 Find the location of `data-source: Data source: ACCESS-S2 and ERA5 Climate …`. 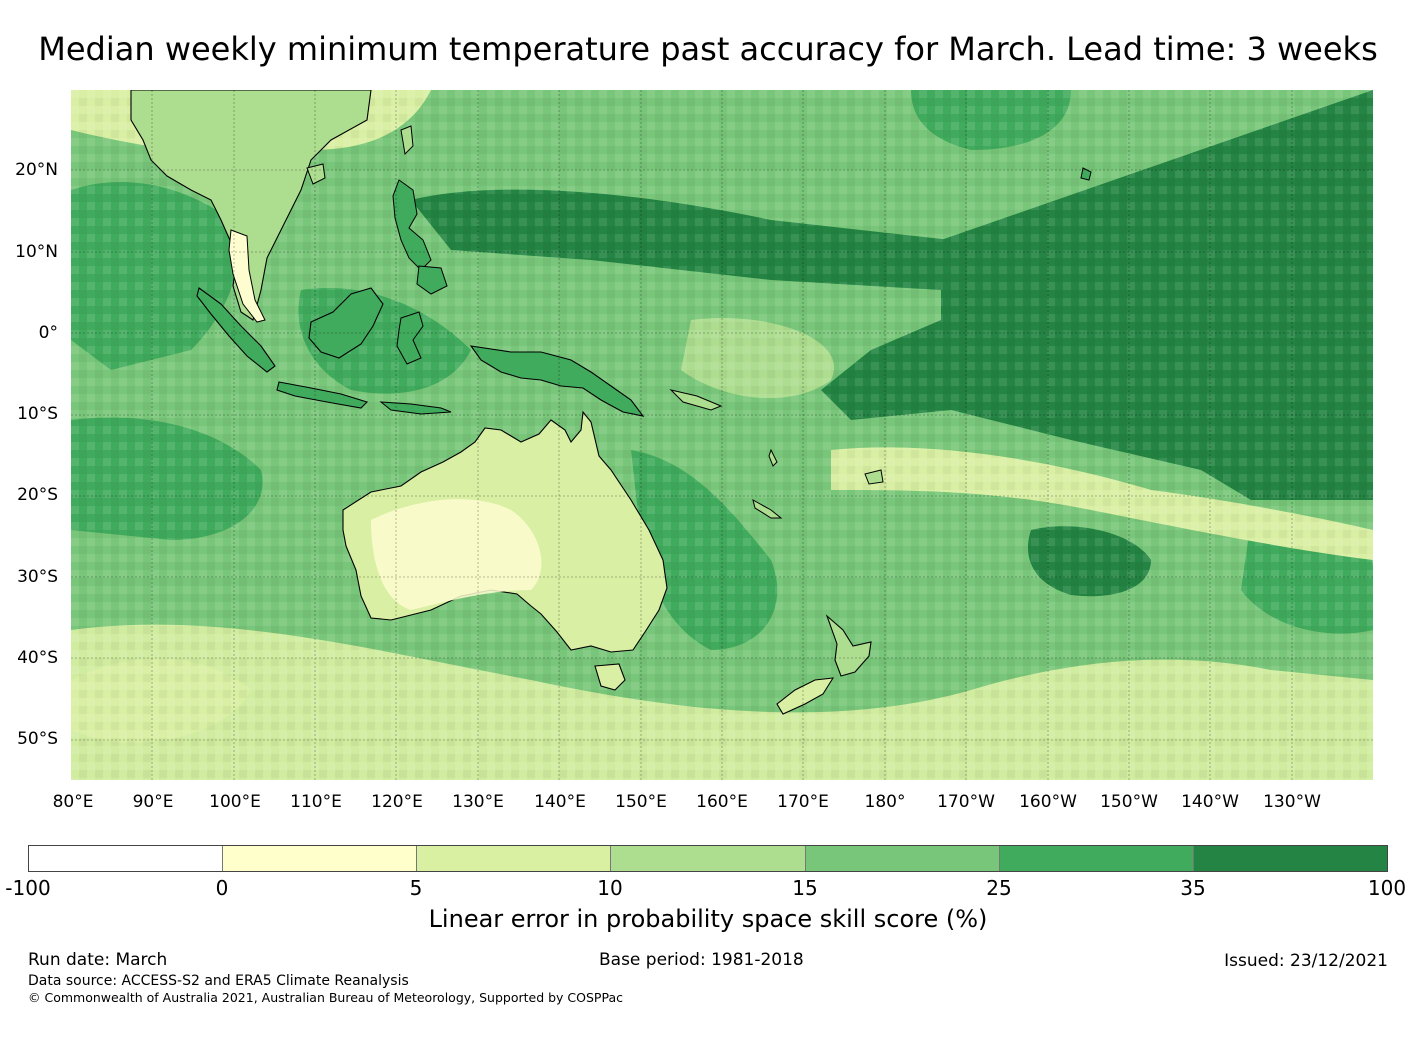

data-source: Data source: ACCESS-S2 and ERA5 Climate … is located at coordinates (218, 981).